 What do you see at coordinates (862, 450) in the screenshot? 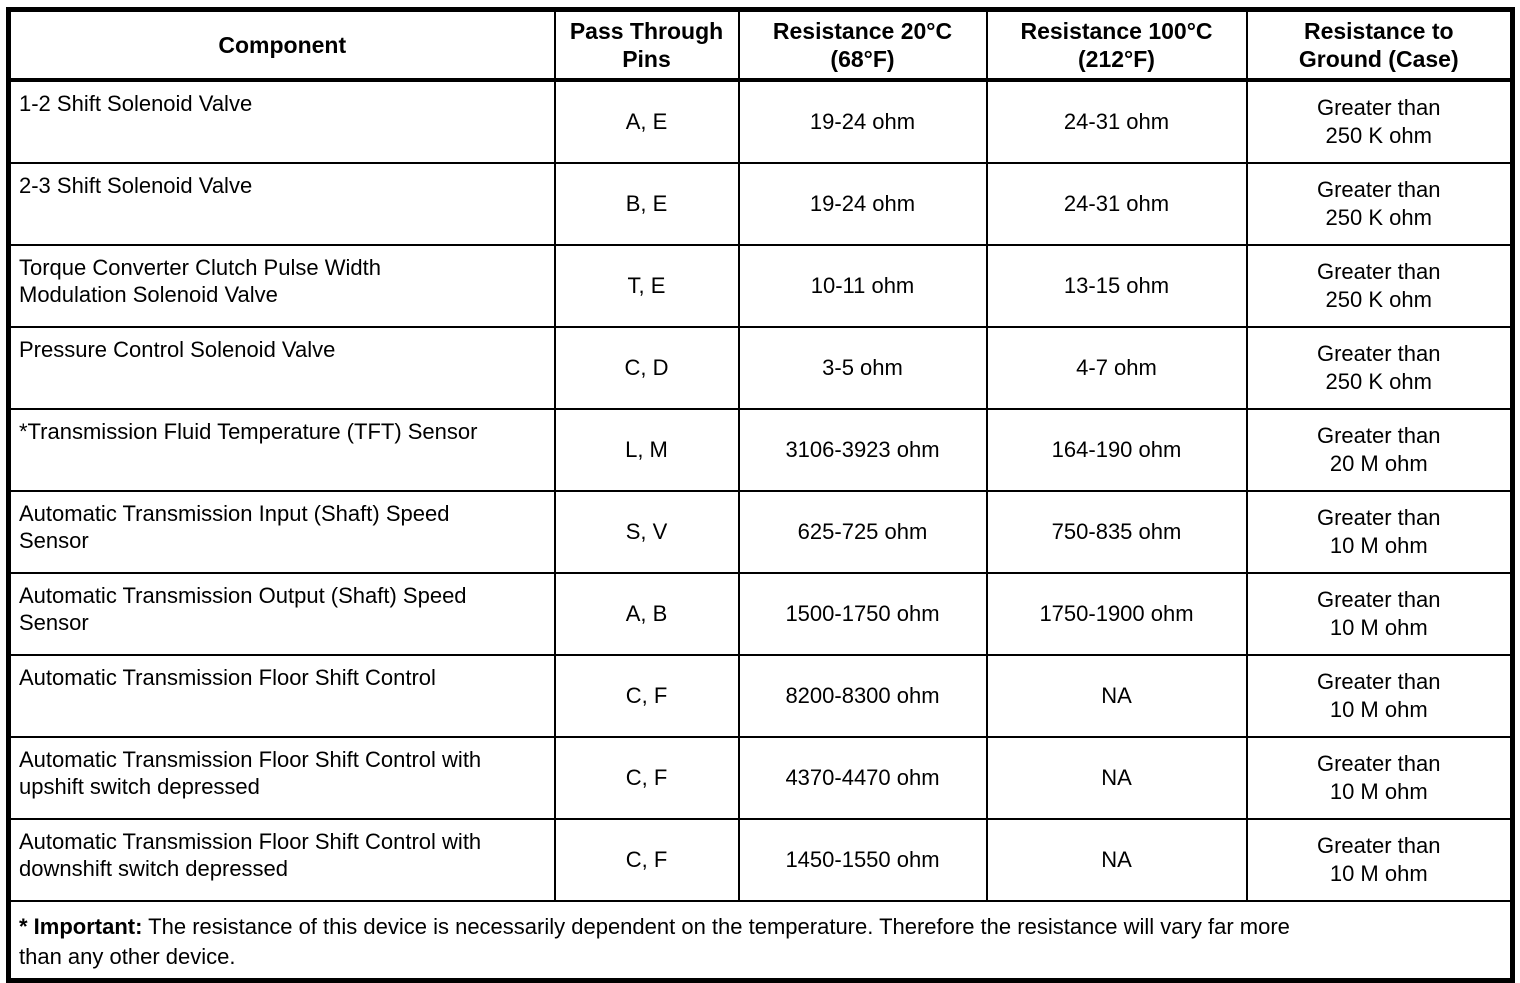
I see `resistance-20c-cell: 3106-3923 ohm` at bounding box center [862, 450].